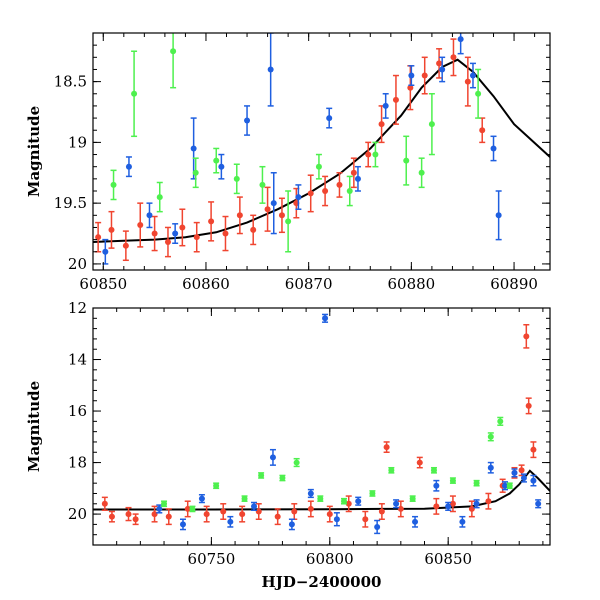 This screenshot has width=600, height=600. Describe the element at coordinates (514, 284) in the screenshot. I see `x-tick-label: 60890` at that location.